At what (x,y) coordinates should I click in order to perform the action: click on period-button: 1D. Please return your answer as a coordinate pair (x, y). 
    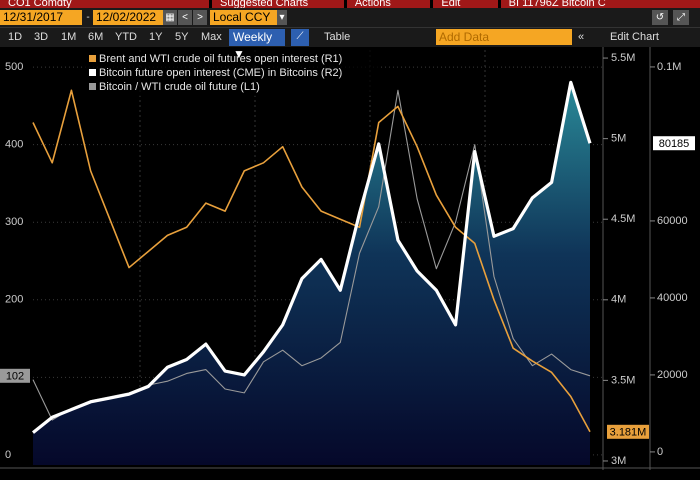
    Looking at the image, I should click on (15, 37).